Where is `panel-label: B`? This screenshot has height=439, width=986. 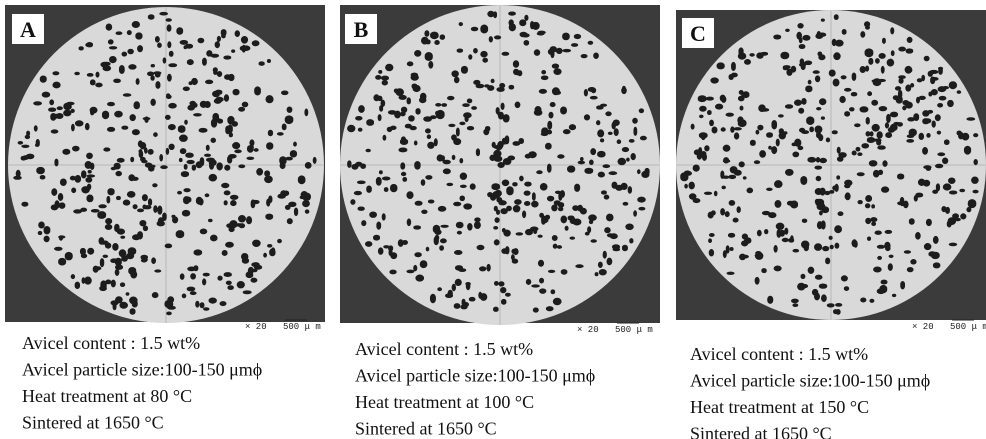
panel-label: B is located at coordinates (361, 29).